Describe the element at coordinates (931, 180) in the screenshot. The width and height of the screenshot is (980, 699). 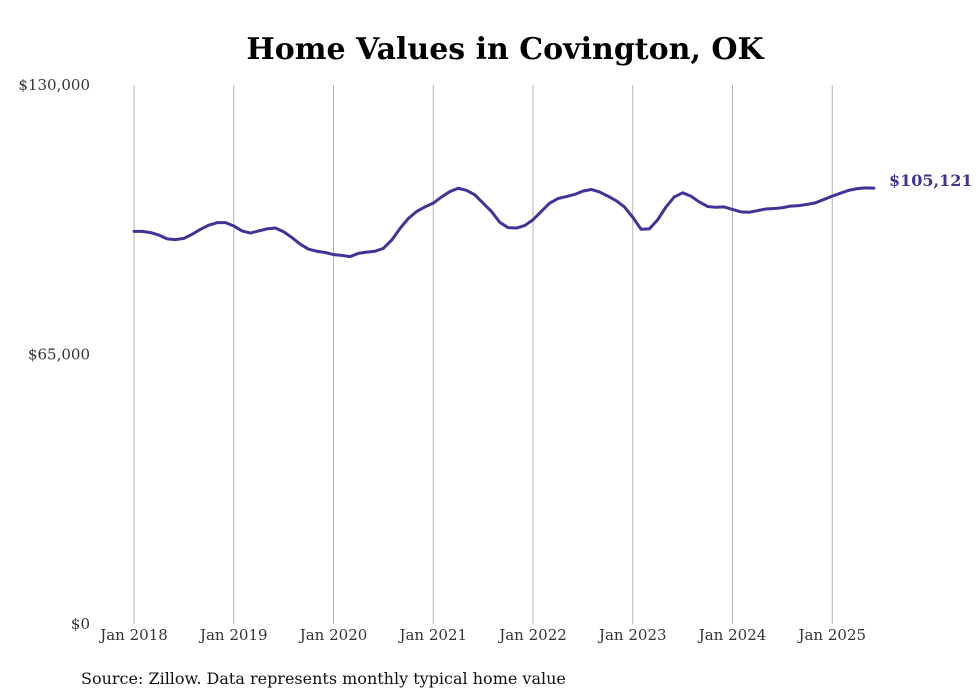
I see `end-value-label: $105,121` at that location.